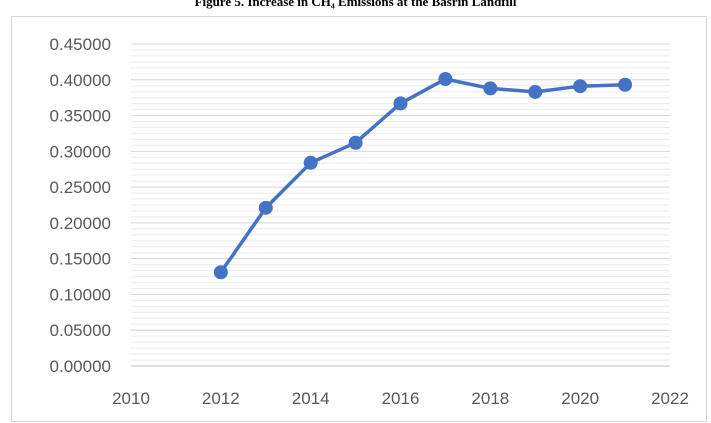 The width and height of the screenshot is (711, 423). Describe the element at coordinates (80, 294) in the screenshot. I see `y-tick-label: 0.10000` at that location.